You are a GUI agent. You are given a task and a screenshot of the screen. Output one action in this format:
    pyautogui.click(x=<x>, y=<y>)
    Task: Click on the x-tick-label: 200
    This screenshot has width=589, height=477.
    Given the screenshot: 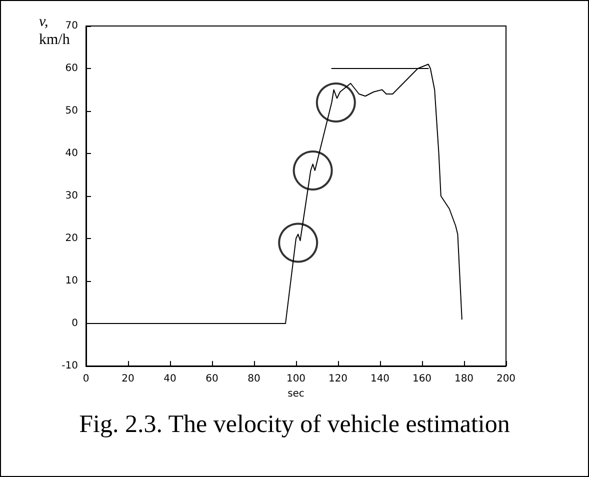 What is the action you would take?
    pyautogui.click(x=506, y=379)
    